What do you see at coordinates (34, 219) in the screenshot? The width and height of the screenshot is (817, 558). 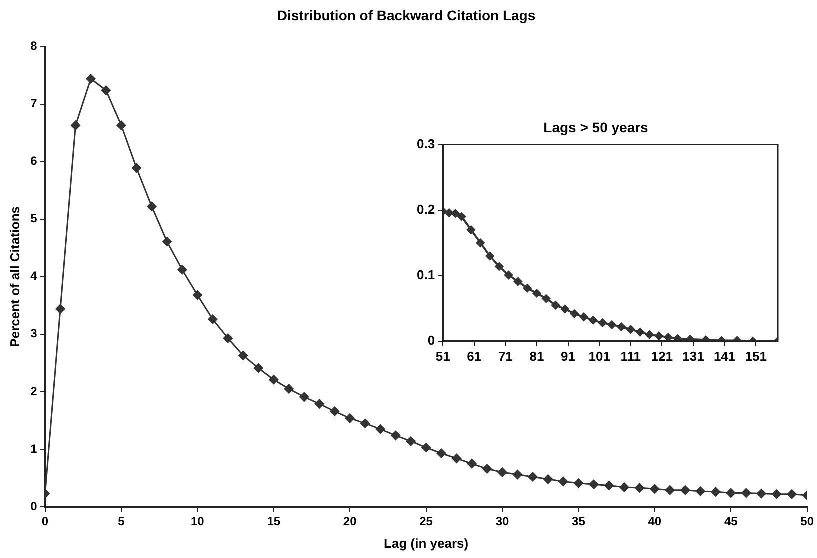 I see `y-tick-label: 5` at bounding box center [34, 219].